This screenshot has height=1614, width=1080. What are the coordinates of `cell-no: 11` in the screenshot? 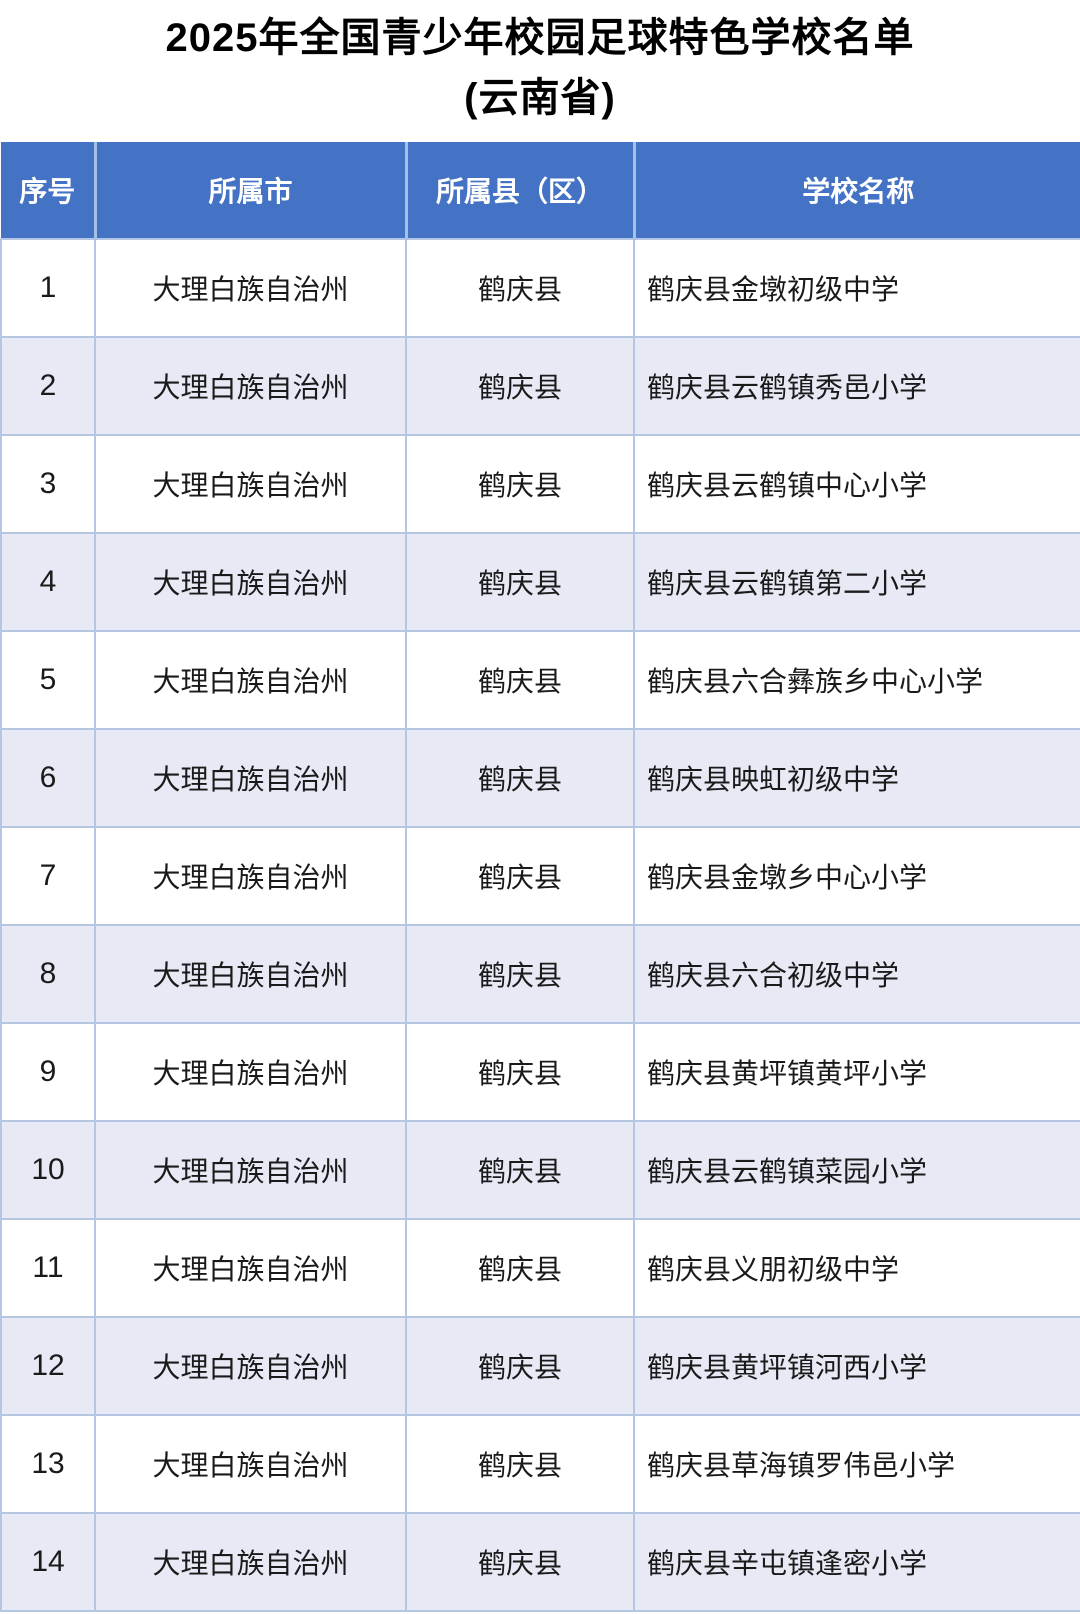 It's located at (48, 1268).